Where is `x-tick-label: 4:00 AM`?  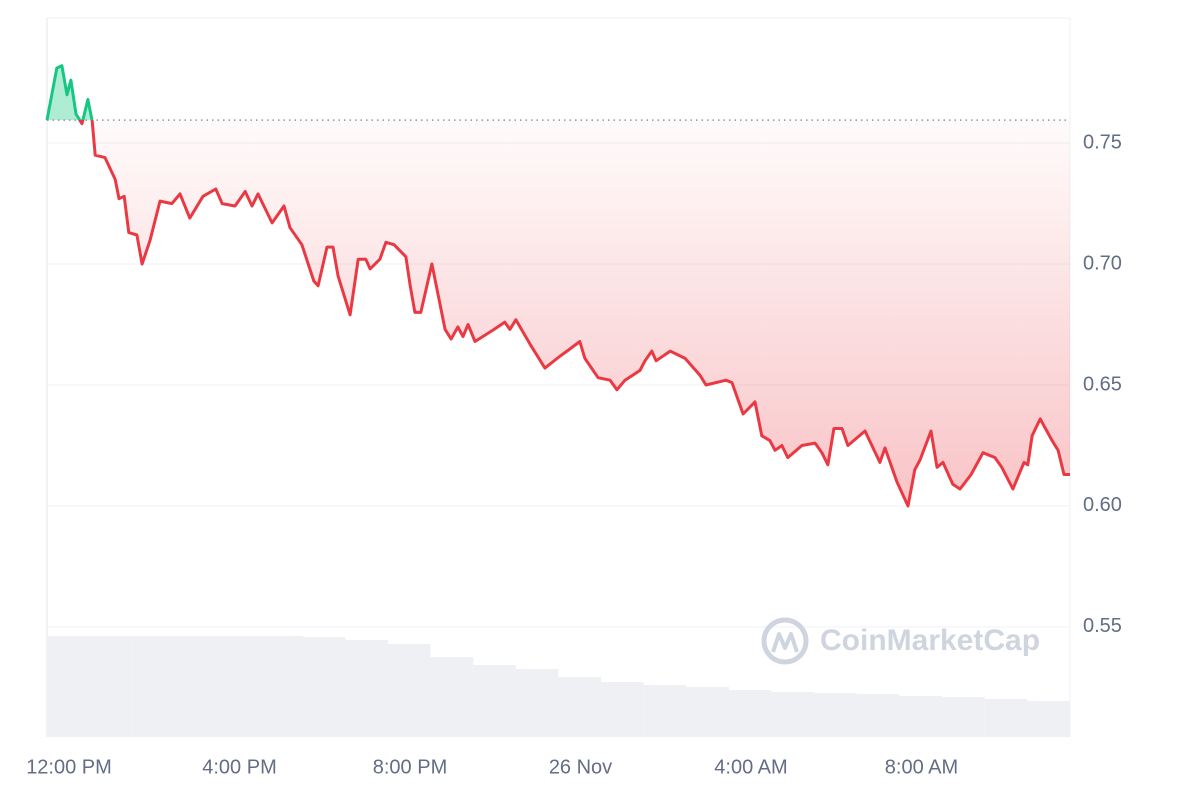
x-tick-label: 4:00 AM is located at coordinates (750, 767).